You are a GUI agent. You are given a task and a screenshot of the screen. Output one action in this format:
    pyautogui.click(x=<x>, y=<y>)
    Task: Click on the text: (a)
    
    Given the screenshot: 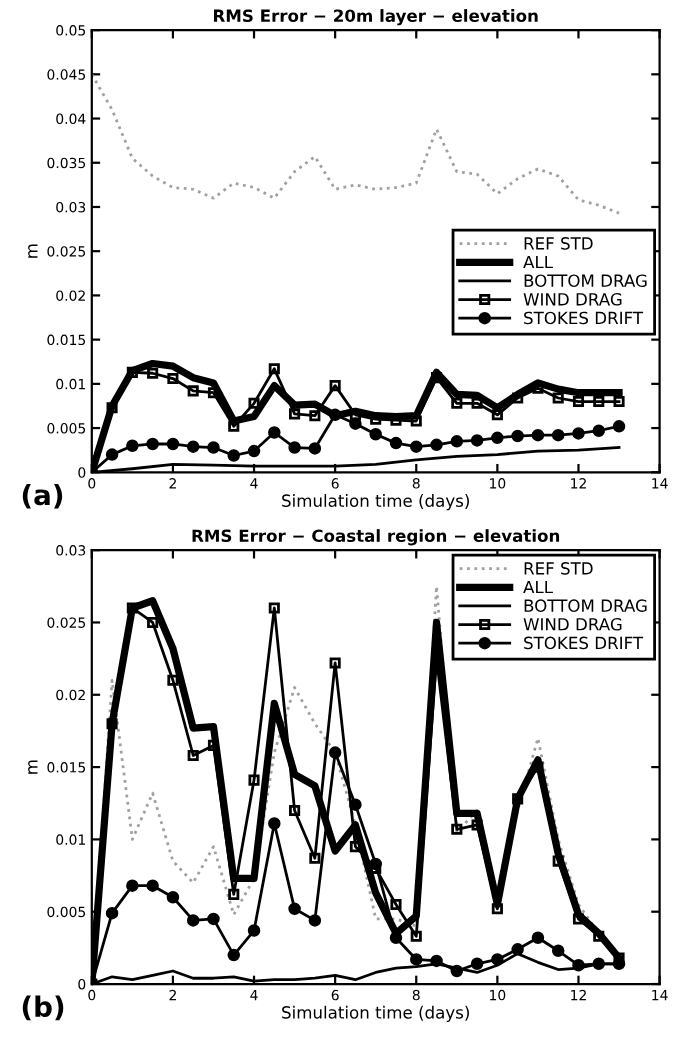 What is the action you would take?
    pyautogui.click(x=42, y=496)
    